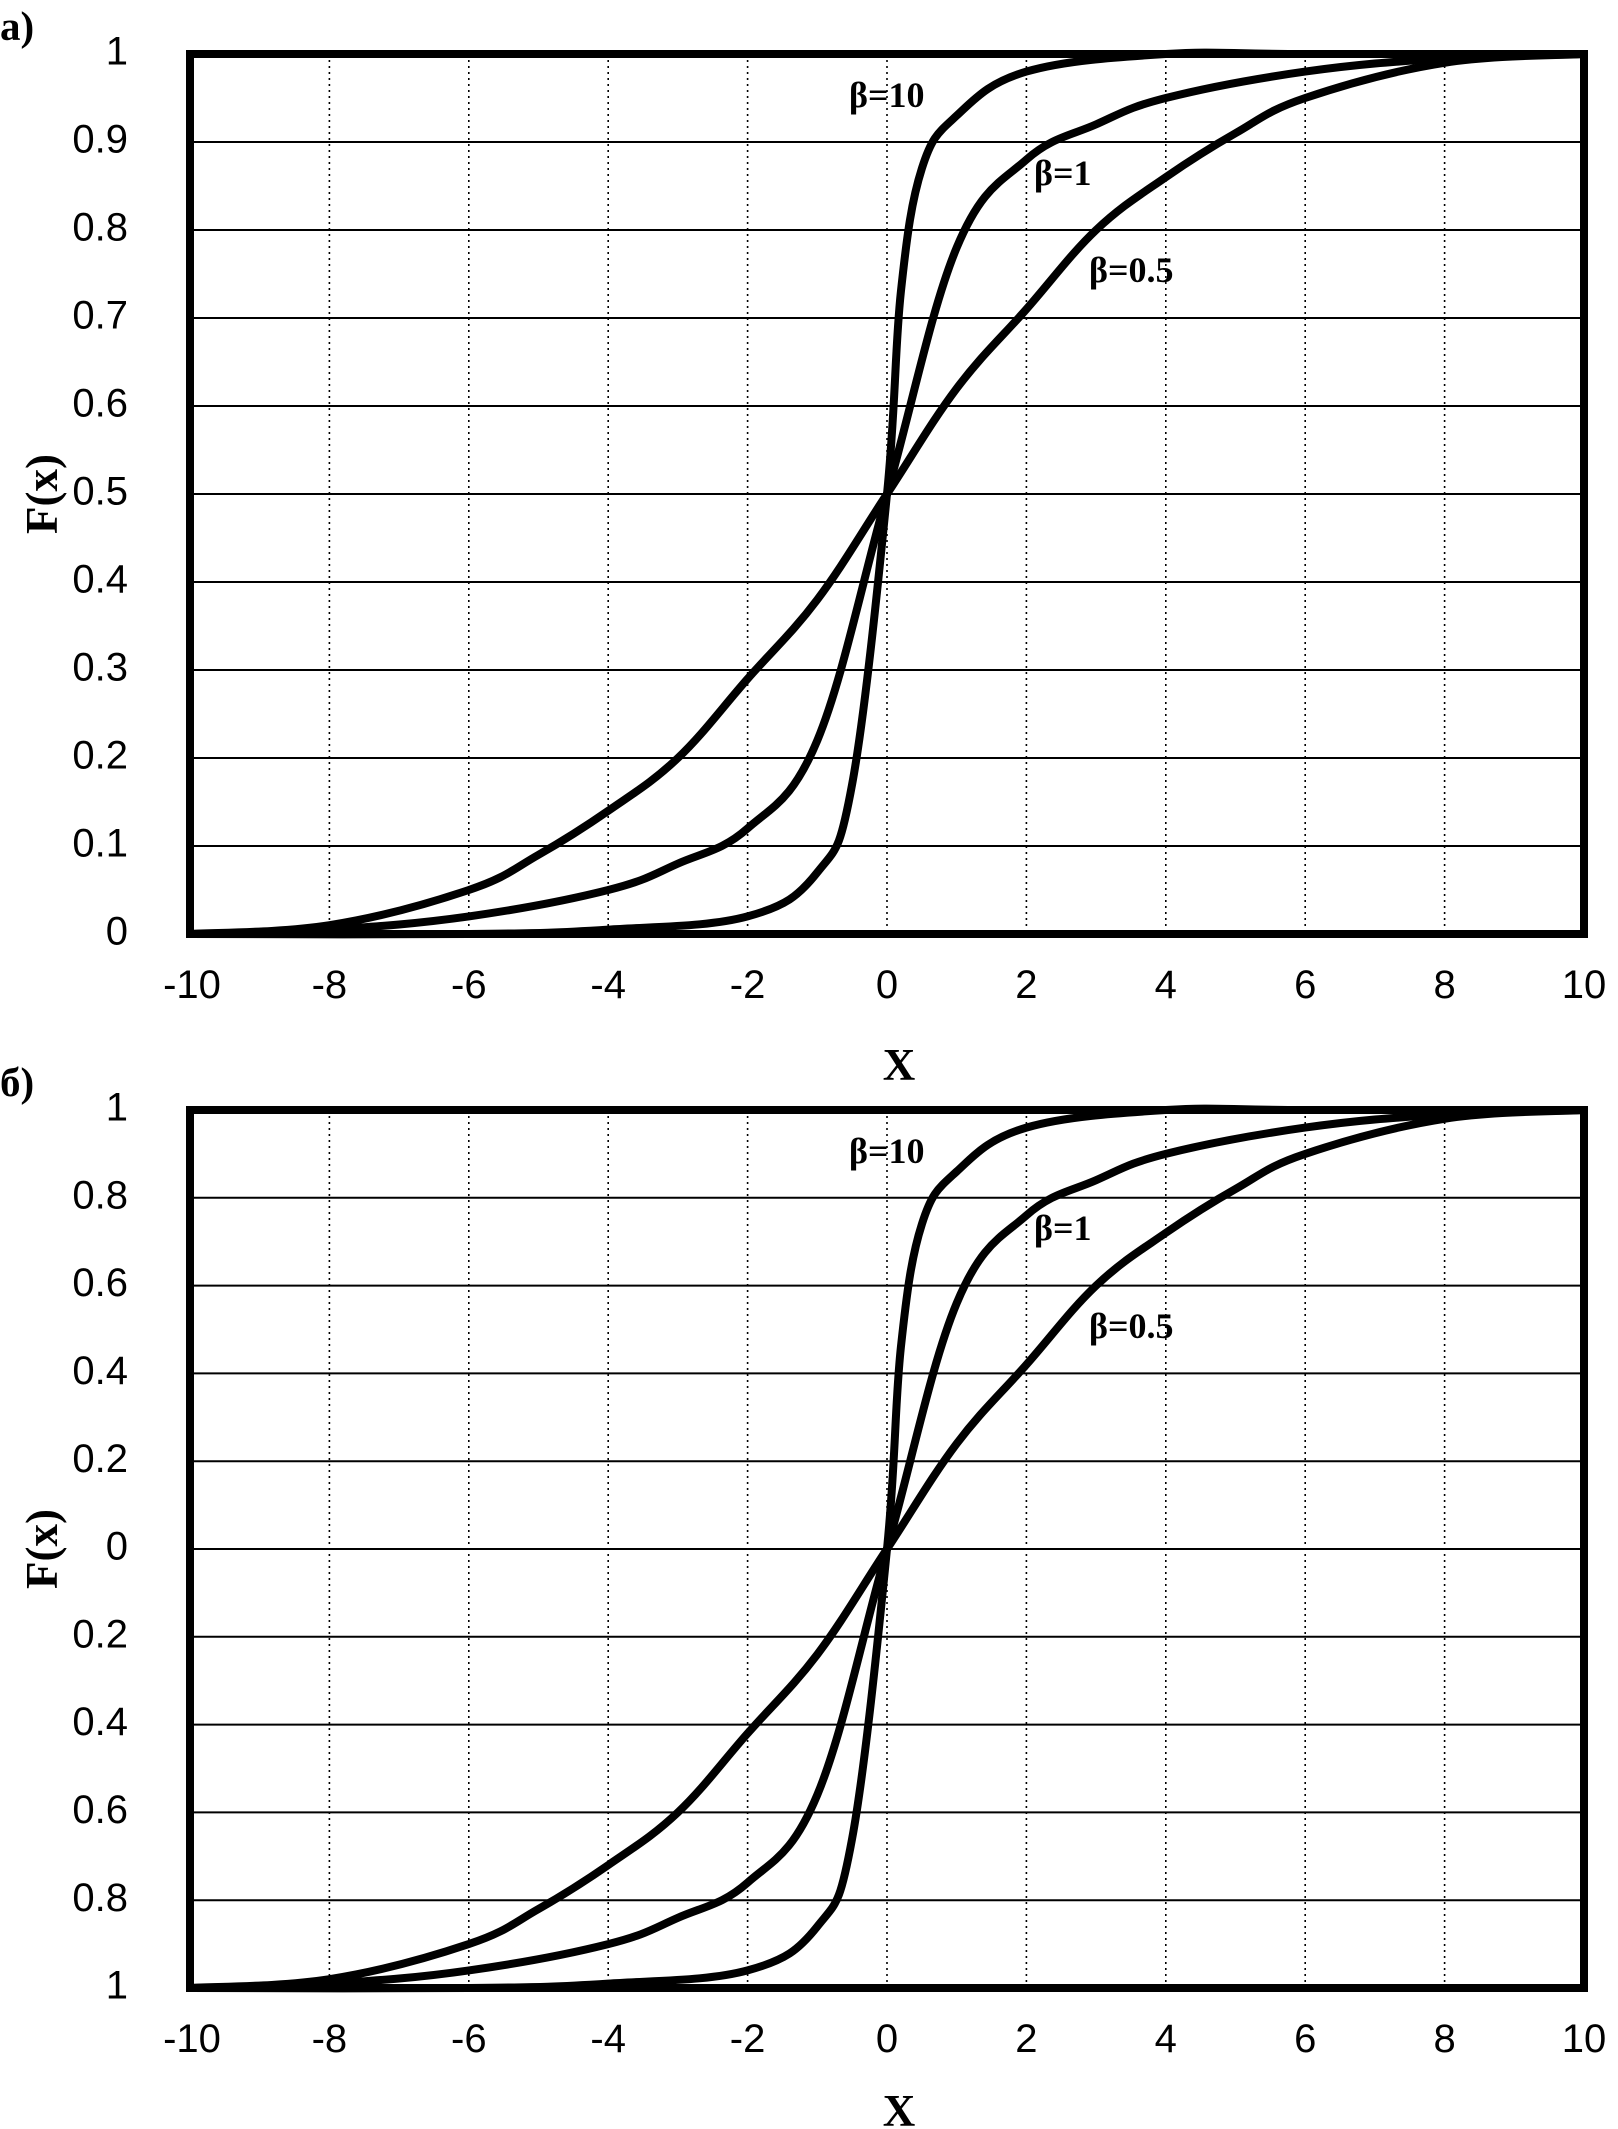 The width and height of the screenshot is (1618, 2129). Describe the element at coordinates (17, 26) in the screenshot. I see `panel-label: а)` at that location.